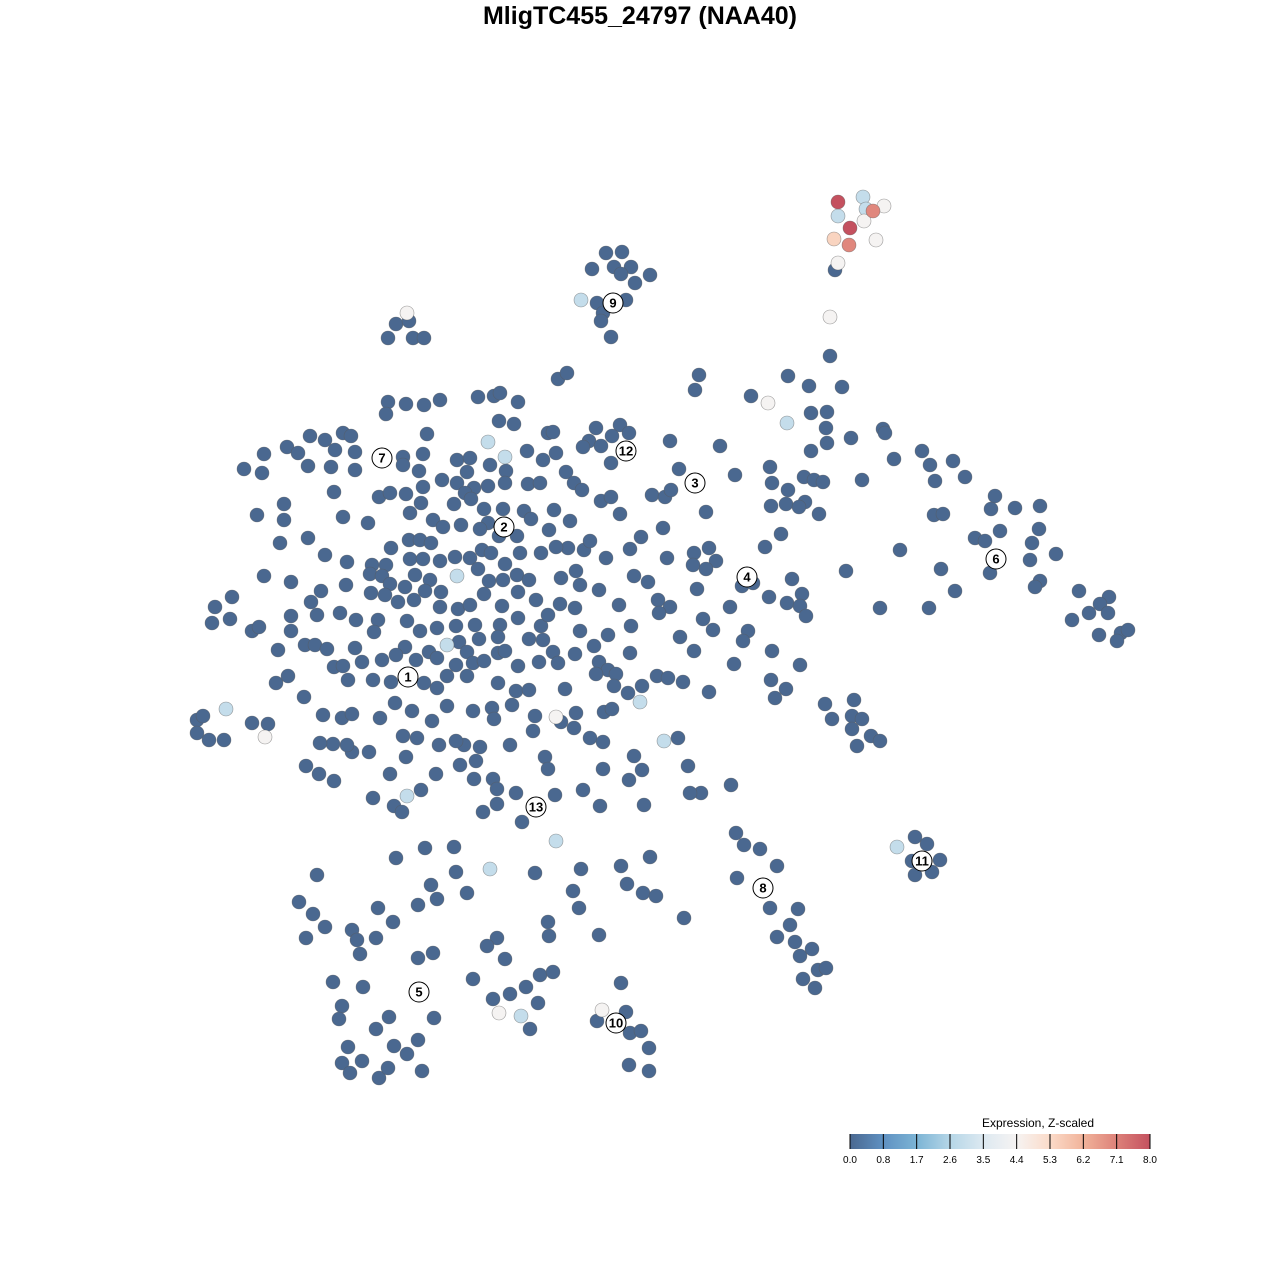 The width and height of the screenshot is (1280, 1280). What do you see at coordinates (1117, 1160) in the screenshot?
I see `colorbar-tick-label: 7.1` at bounding box center [1117, 1160].